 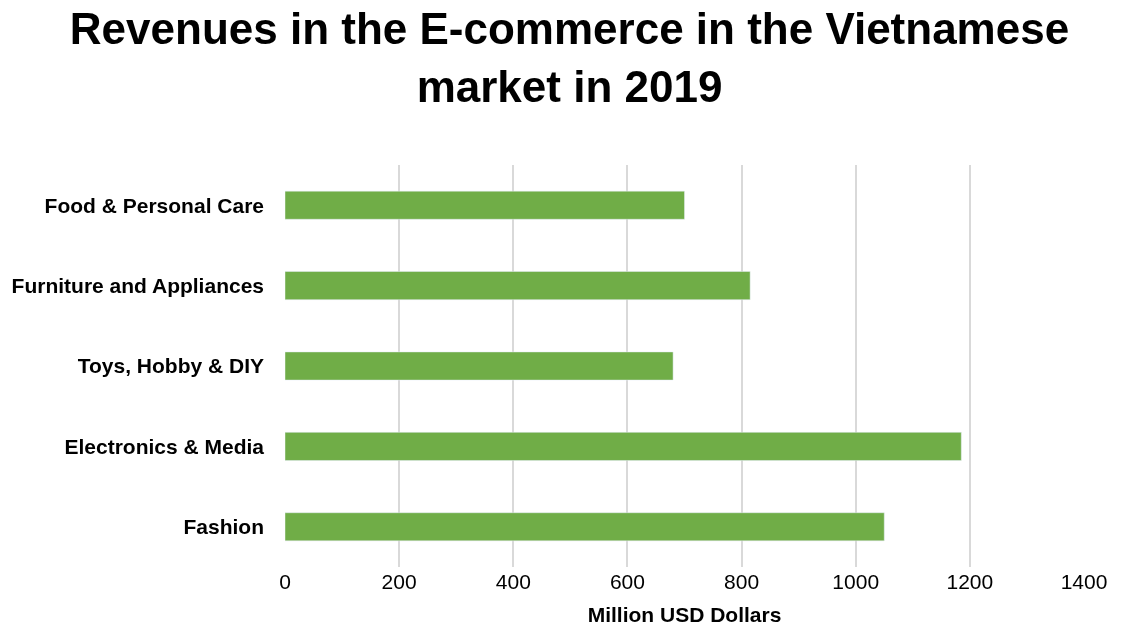 I want to click on x-tick-label: 400, so click(x=513, y=581).